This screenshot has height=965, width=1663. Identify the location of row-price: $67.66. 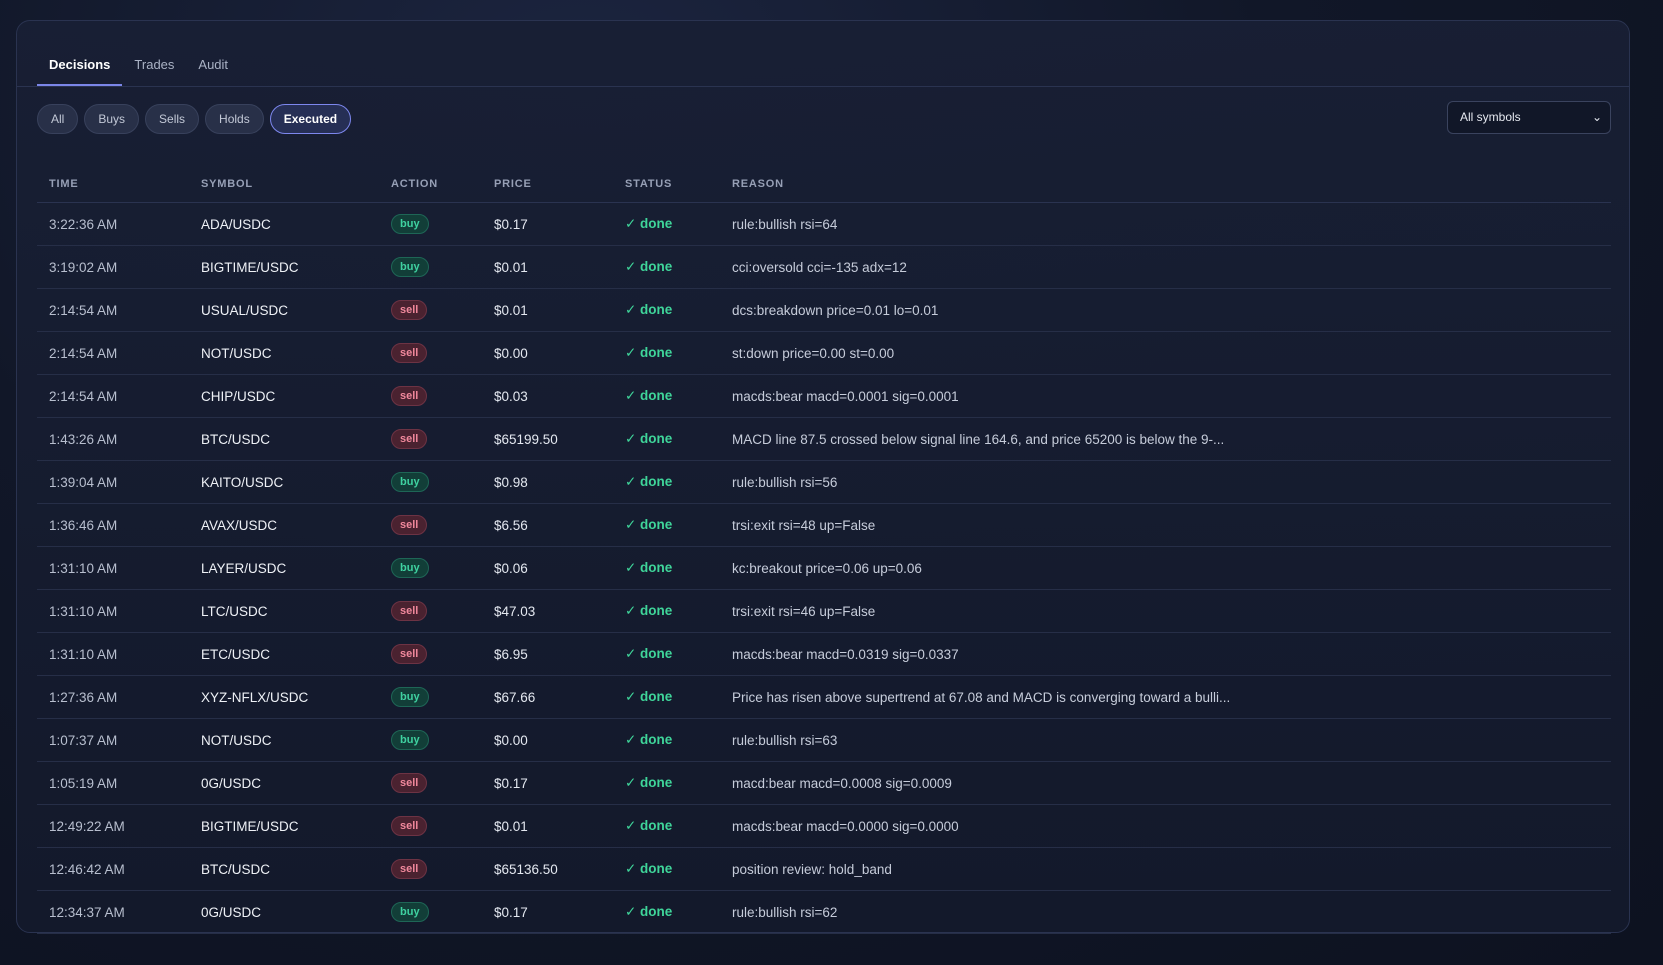
(547, 697).